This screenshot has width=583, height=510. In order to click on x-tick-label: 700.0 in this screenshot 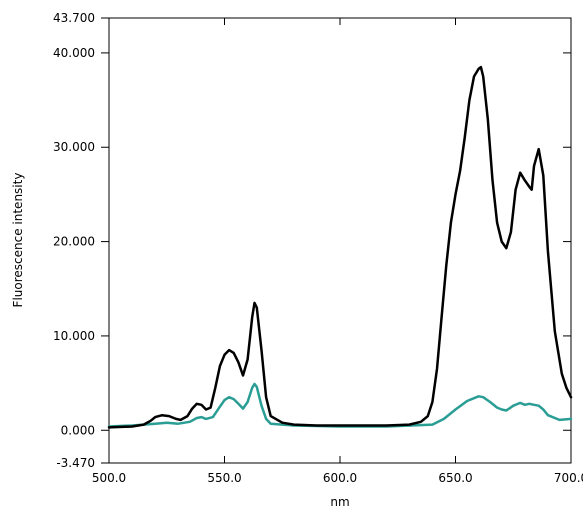, I will do `click(568, 478)`.